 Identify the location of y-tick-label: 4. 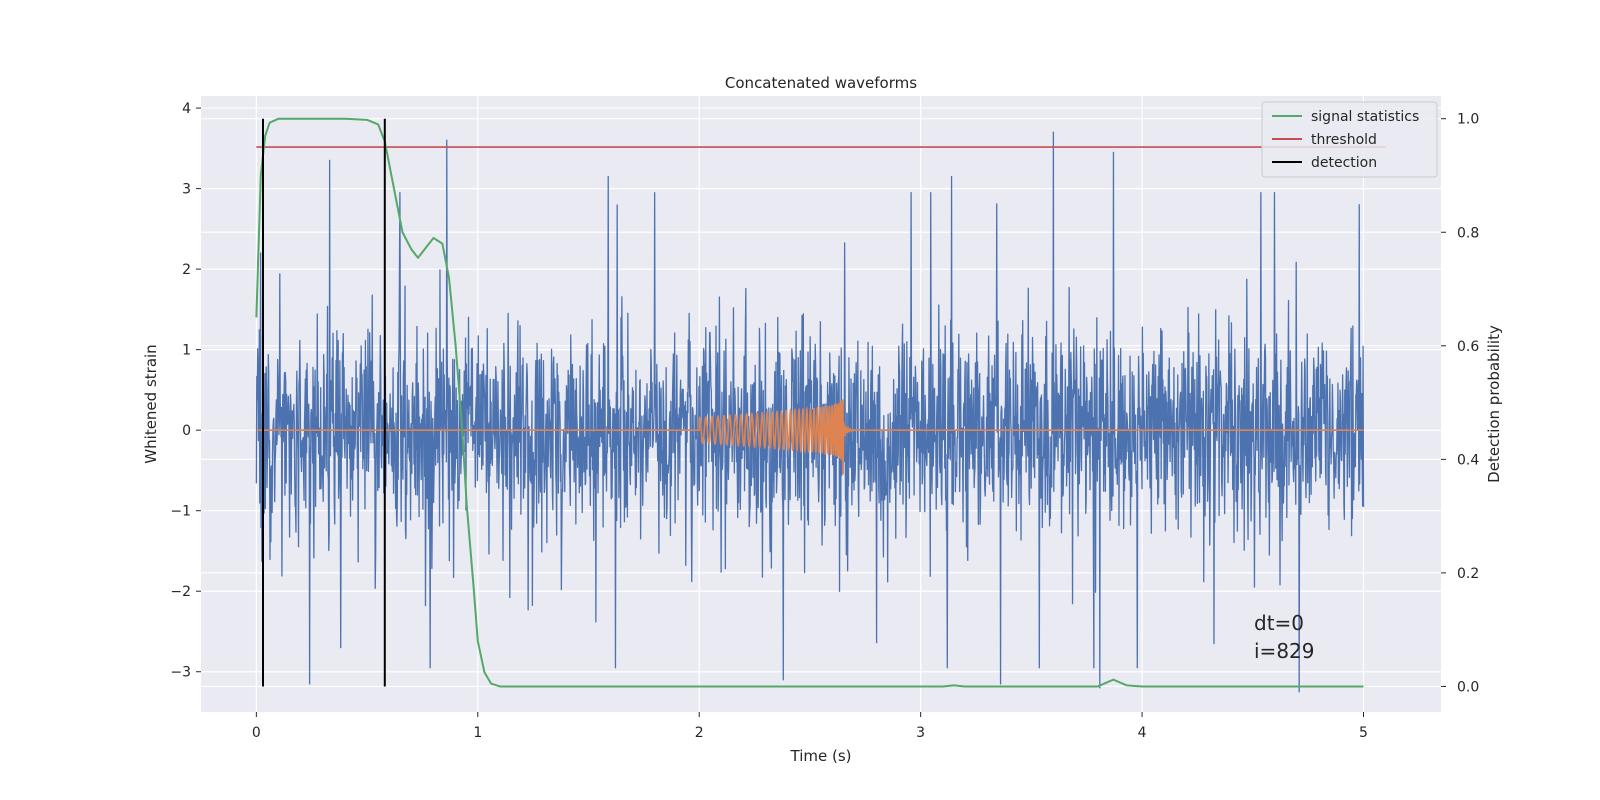
(186, 109).